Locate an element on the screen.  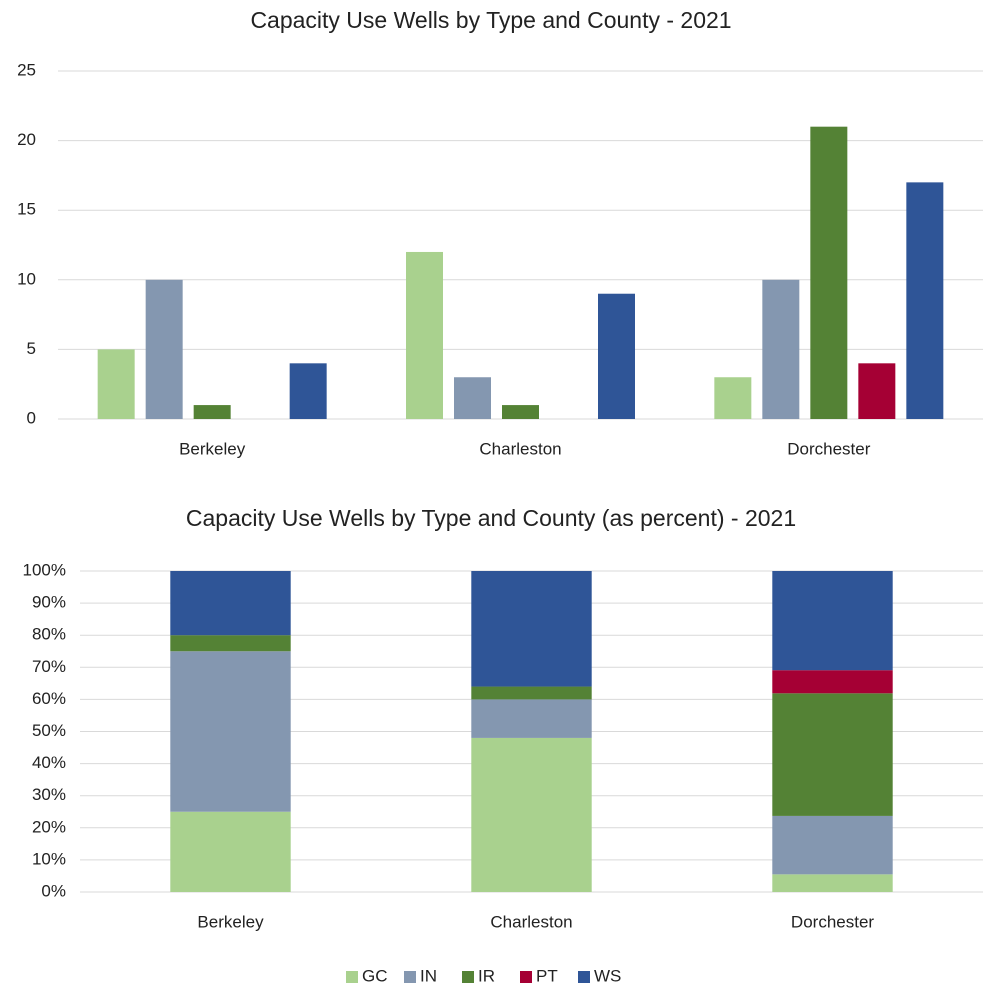
y-tick-label: 60% is located at coordinates (49, 698).